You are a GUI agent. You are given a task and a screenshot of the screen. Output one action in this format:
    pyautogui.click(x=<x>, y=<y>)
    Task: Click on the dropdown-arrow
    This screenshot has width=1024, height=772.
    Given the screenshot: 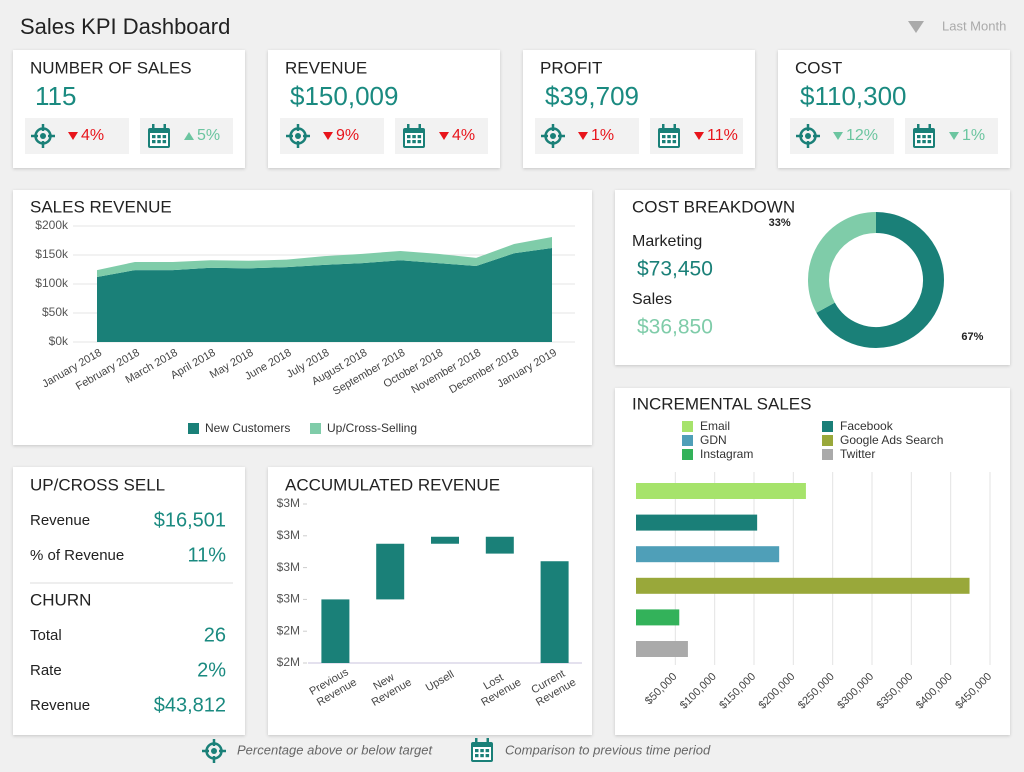 What is the action you would take?
    pyautogui.click(x=916, y=27)
    